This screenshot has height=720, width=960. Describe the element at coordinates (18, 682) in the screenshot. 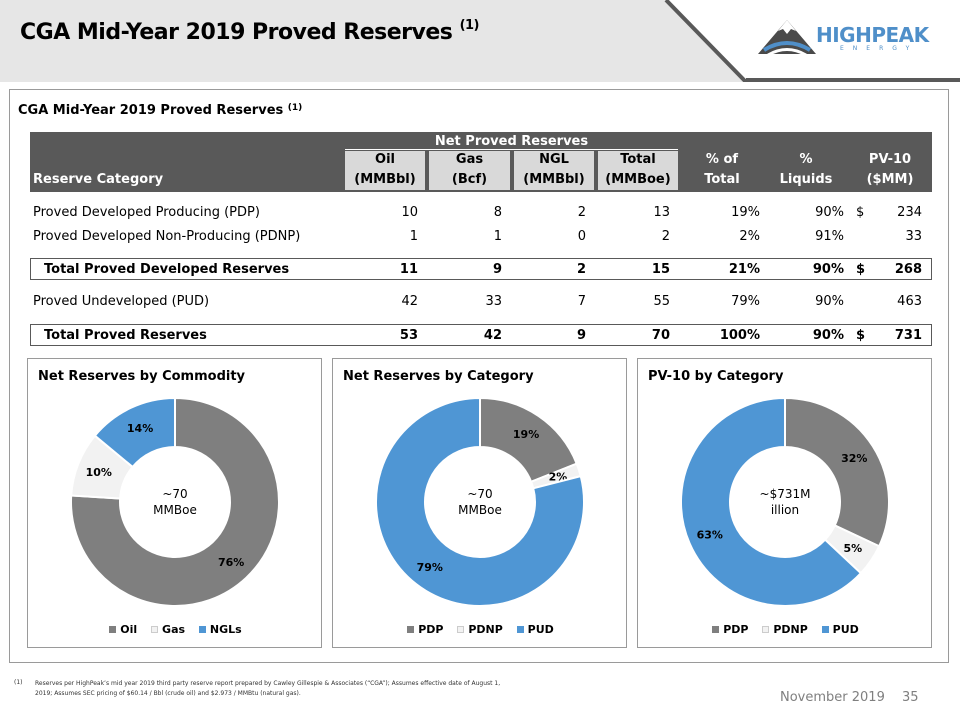

I see `footnote-number: (1)` at that location.